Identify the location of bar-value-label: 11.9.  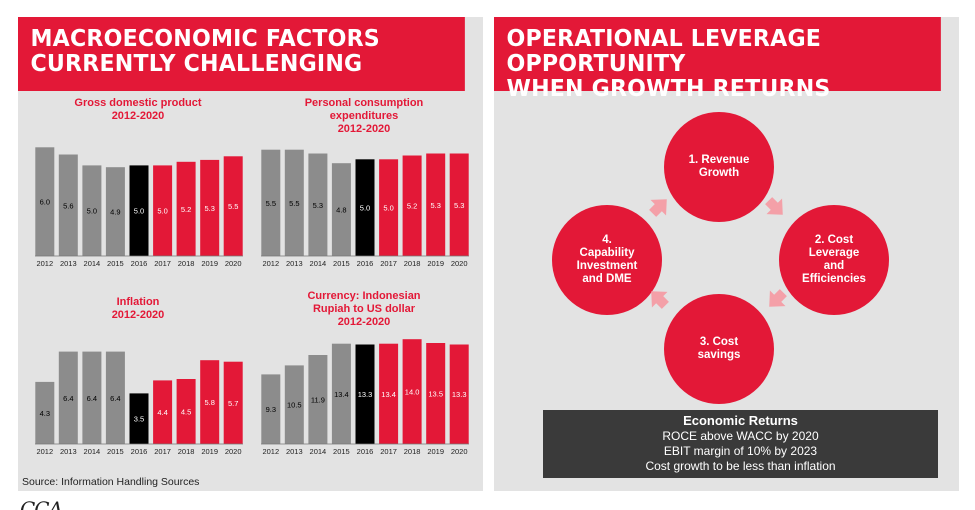
(318, 400).